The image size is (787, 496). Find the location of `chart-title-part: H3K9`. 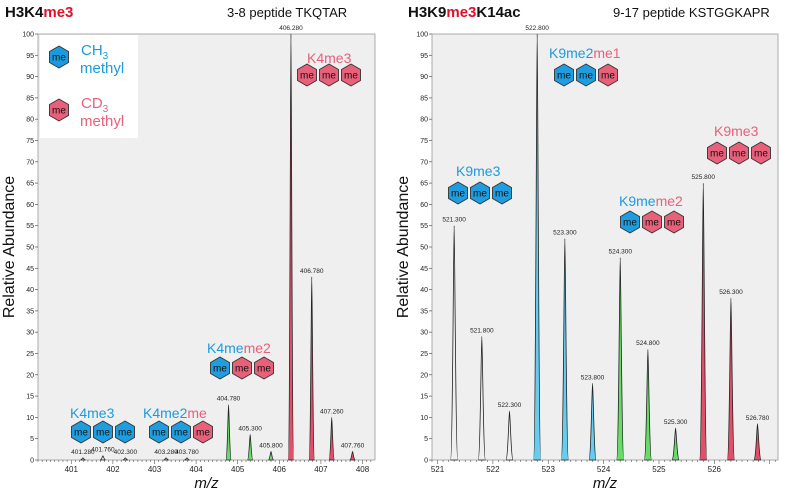

chart-title-part: H3K9 is located at coordinates (427, 12).